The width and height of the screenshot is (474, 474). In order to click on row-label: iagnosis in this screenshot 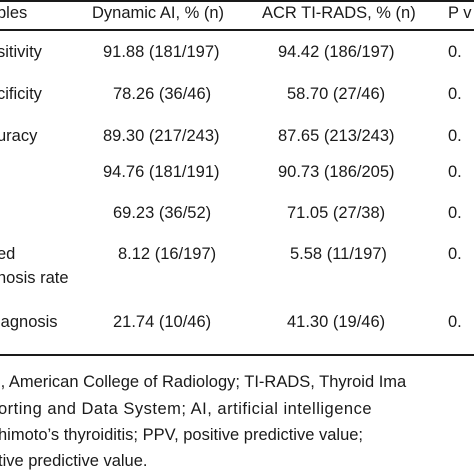, I will do `click(29, 322)`.